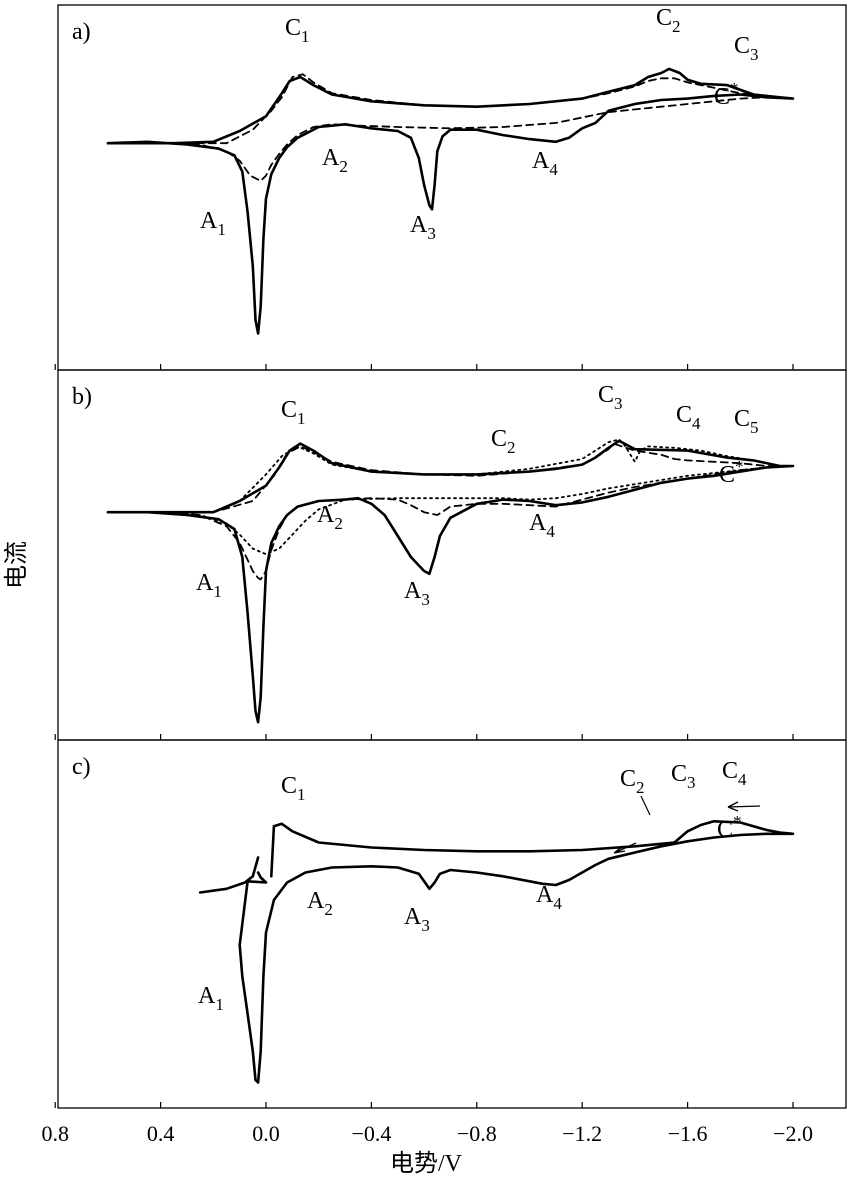 The image size is (848, 1179). Describe the element at coordinates (82, 397) in the screenshot. I see `panel-label: b)` at that location.